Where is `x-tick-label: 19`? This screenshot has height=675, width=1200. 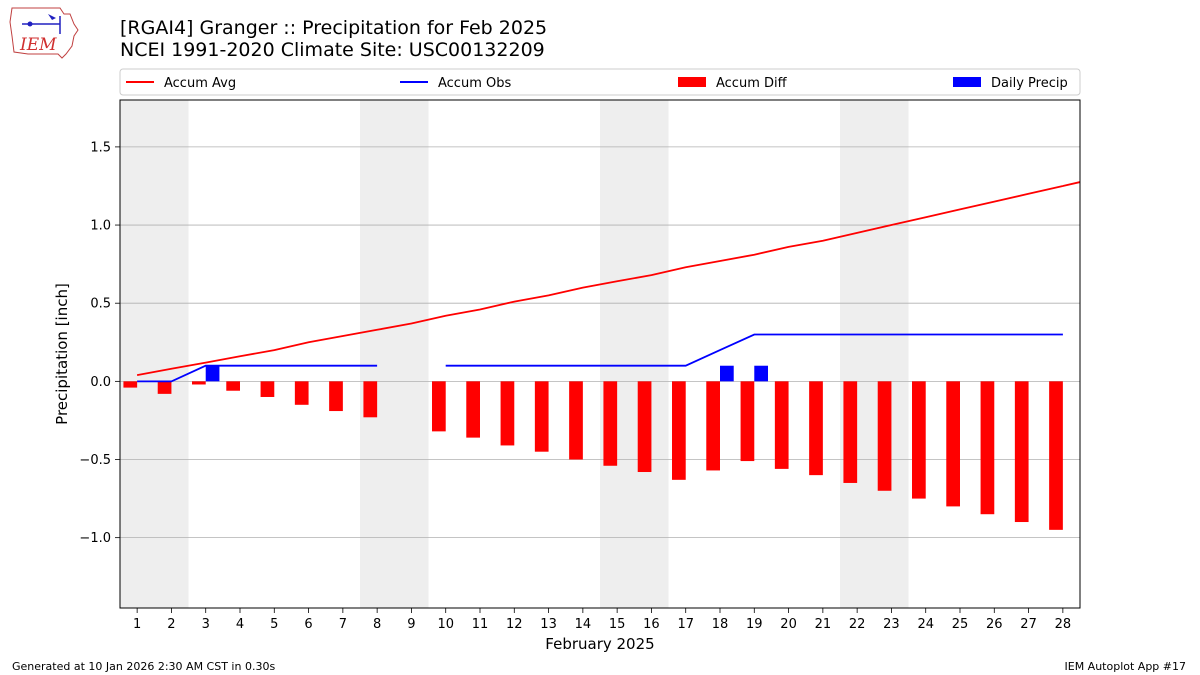
x-tick-label: 19 is located at coordinates (754, 624).